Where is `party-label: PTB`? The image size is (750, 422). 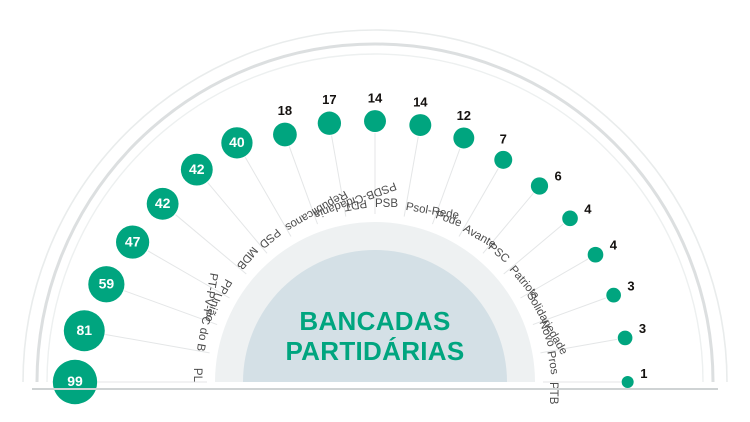
party-label: PTB is located at coordinates (553, 393).